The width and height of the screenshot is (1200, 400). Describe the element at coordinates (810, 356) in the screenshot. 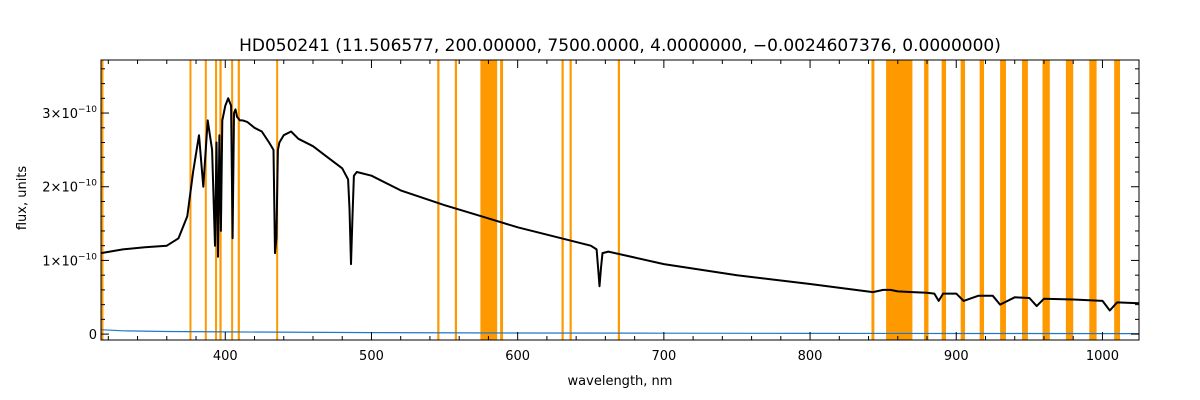

I see `x-tick-label-800: 800` at that location.